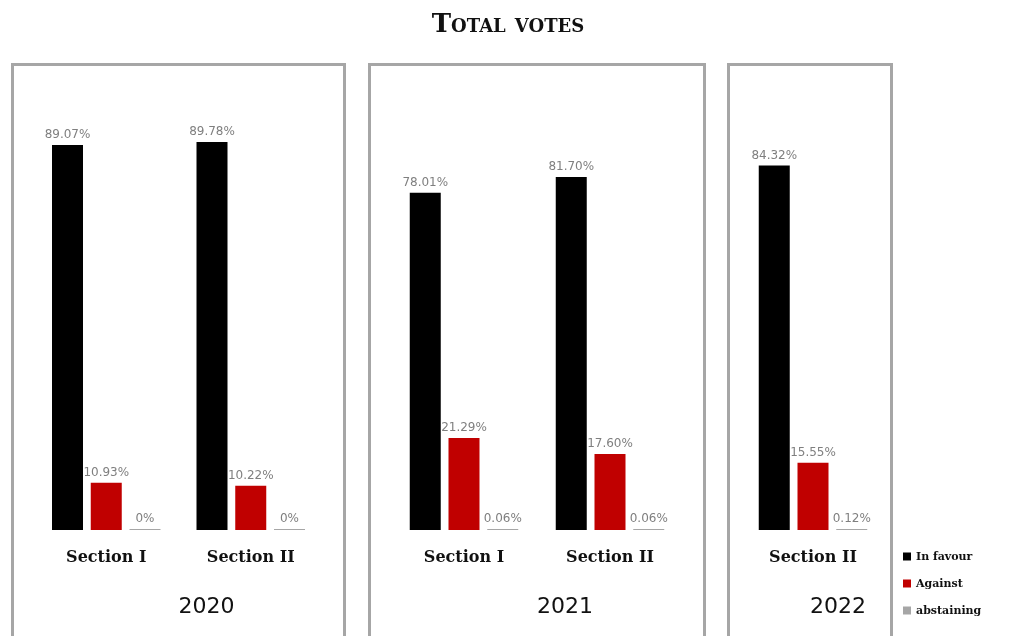 The width and height of the screenshot is (1016, 636). Describe the element at coordinates (571, 165) in the screenshot. I see `data-label: 81.70%` at that location.